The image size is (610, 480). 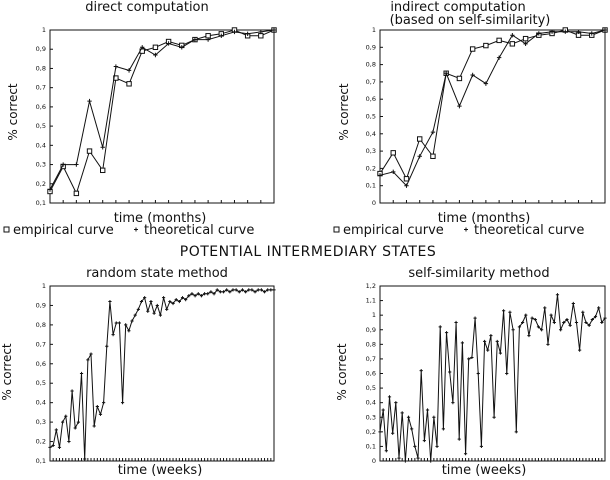 What do you see at coordinates (41, 49) in the screenshot?
I see `y-tick-label: 0,9` at bounding box center [41, 49].